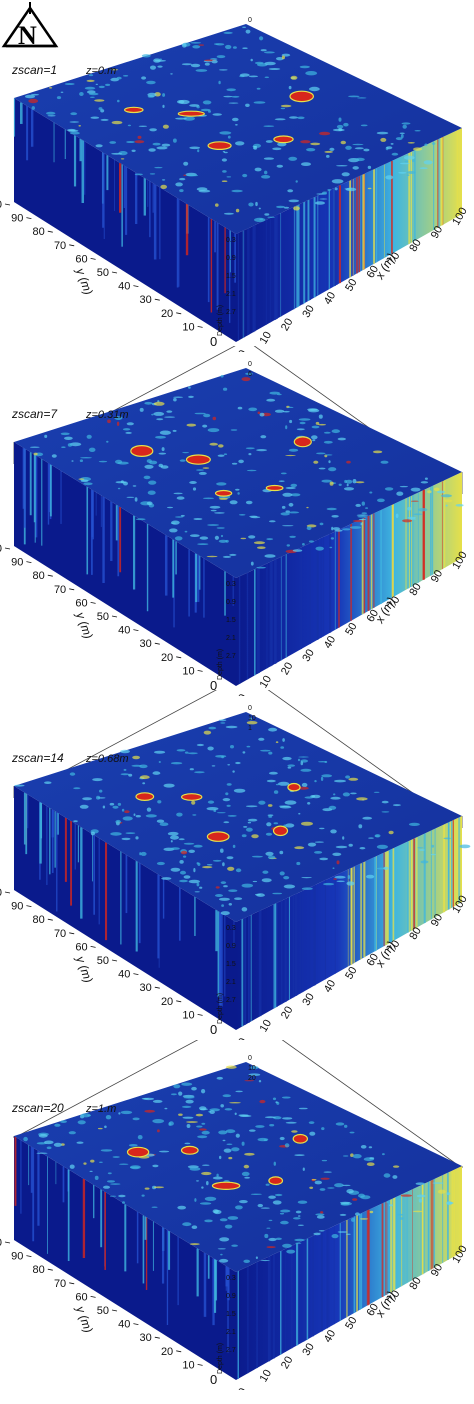 The image size is (474, 1404). I want to click on depth-tick: 1.5, so click(231, 620).